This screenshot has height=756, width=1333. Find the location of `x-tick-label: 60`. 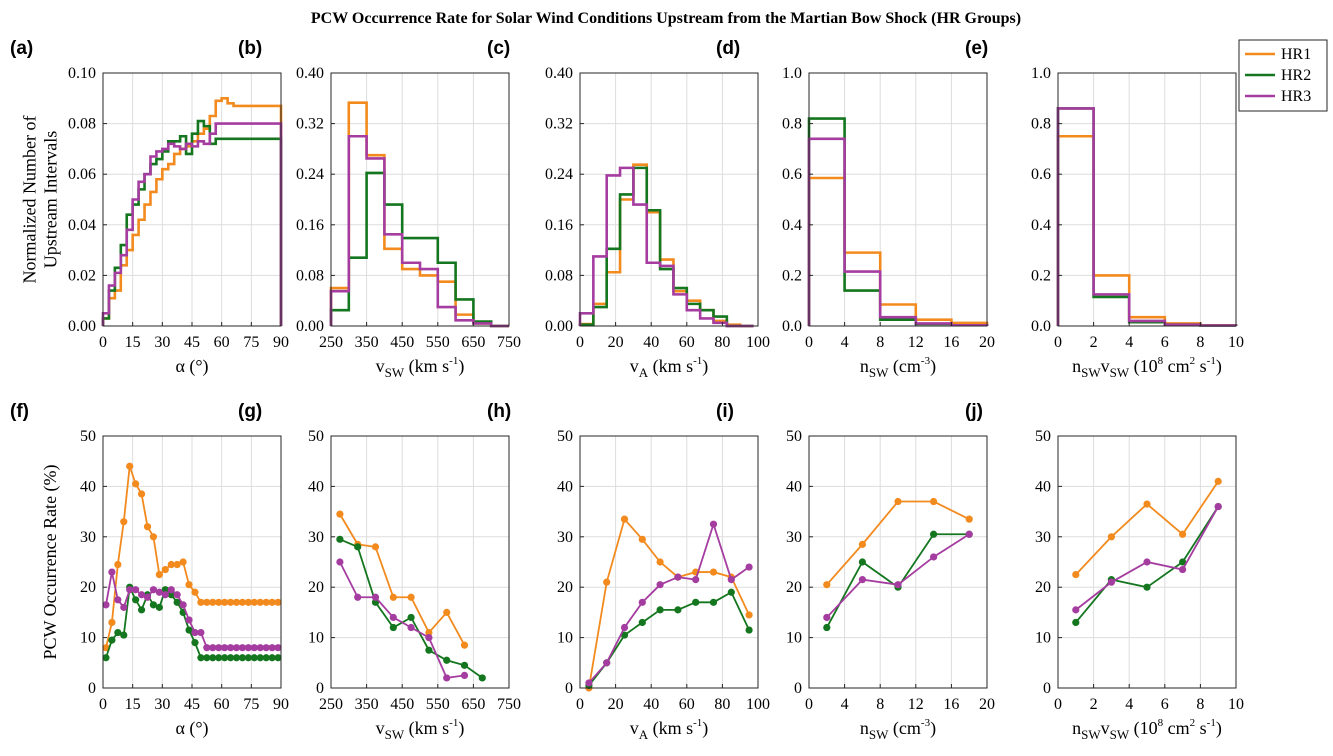

x-tick-label: 60 is located at coordinates (222, 704).